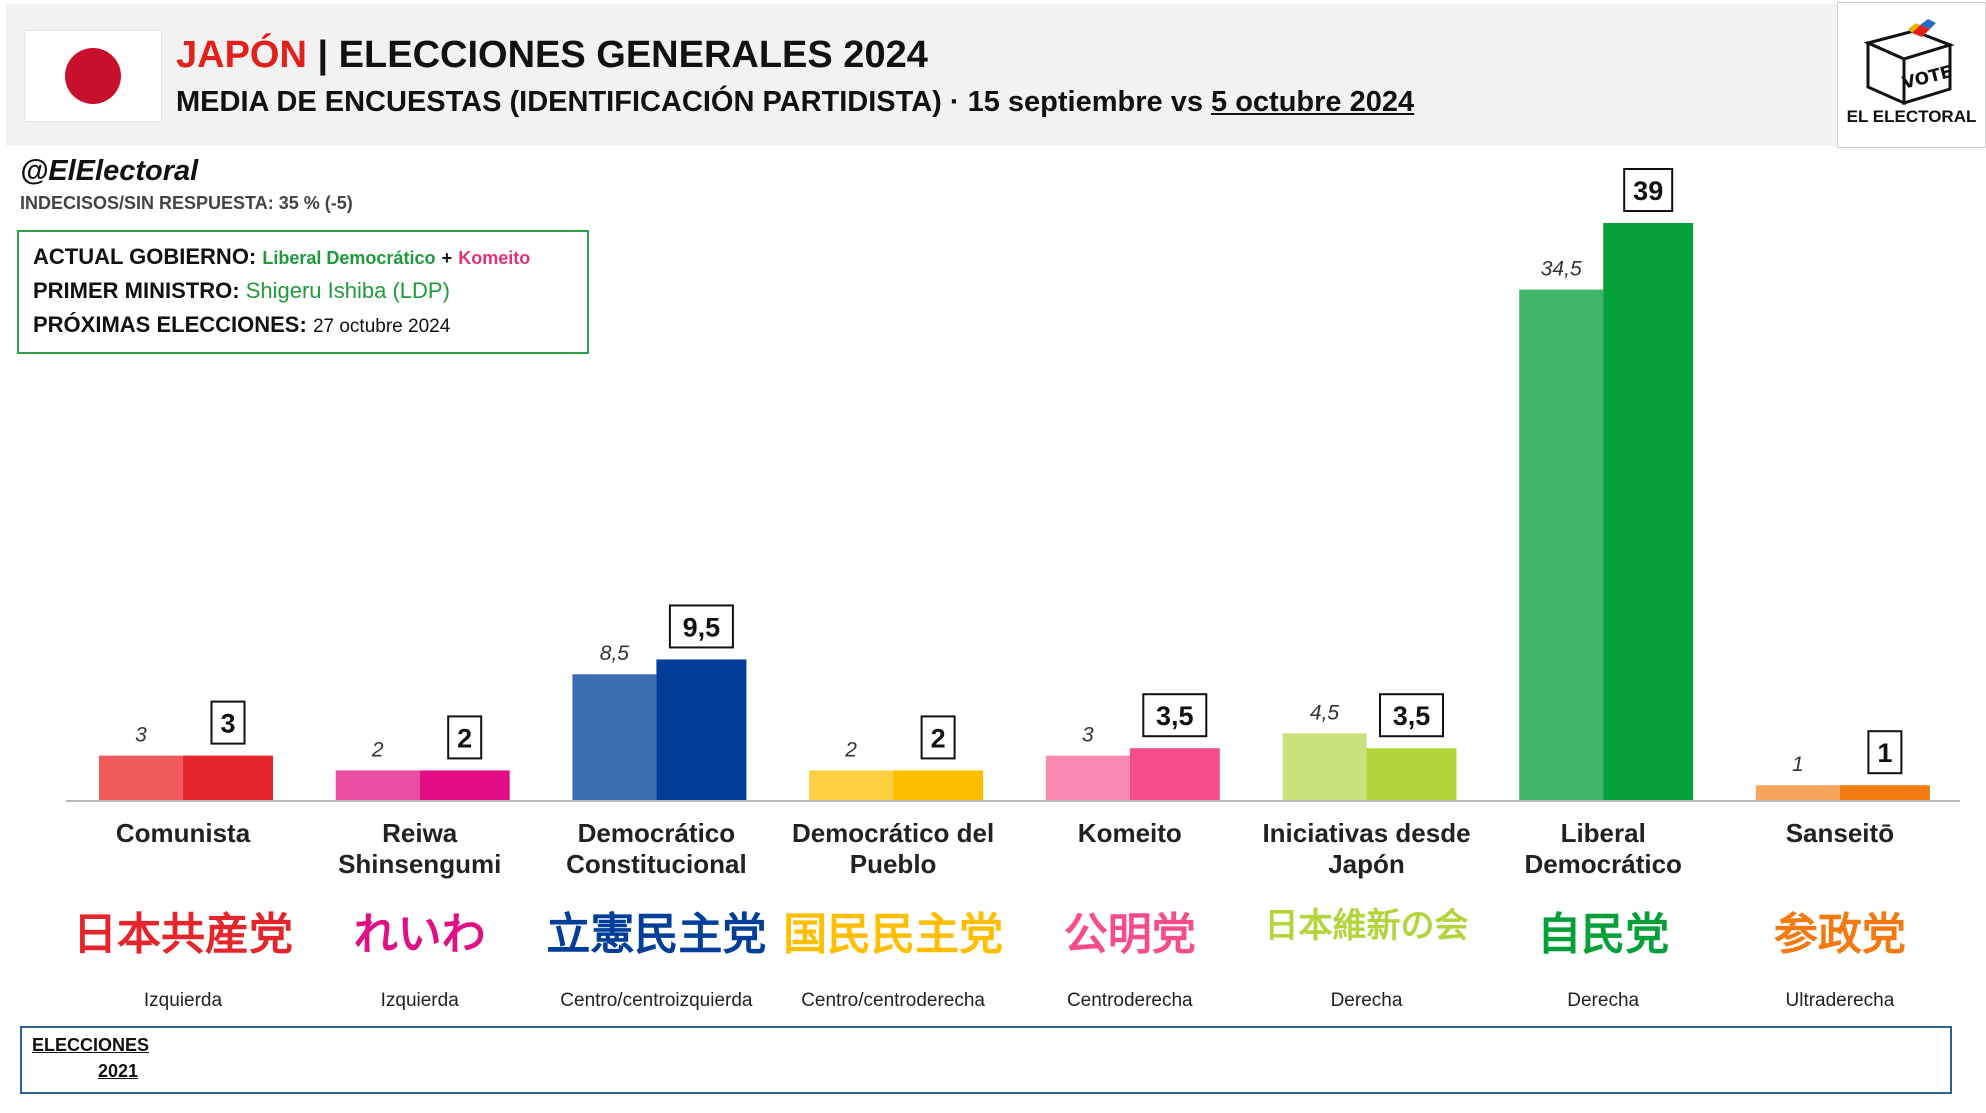  Describe the element at coordinates (1840, 1000) in the screenshot. I see `party-ideology: Ultraderecha` at that location.